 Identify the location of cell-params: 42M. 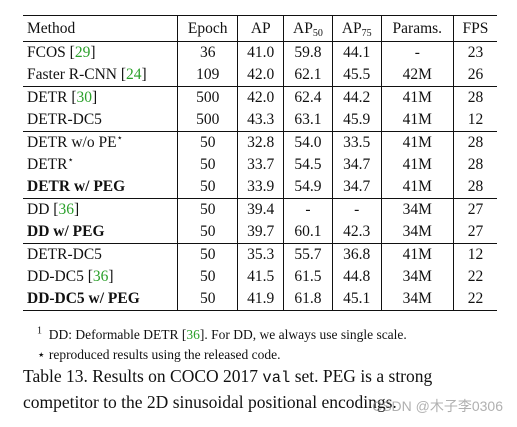
(417, 75).